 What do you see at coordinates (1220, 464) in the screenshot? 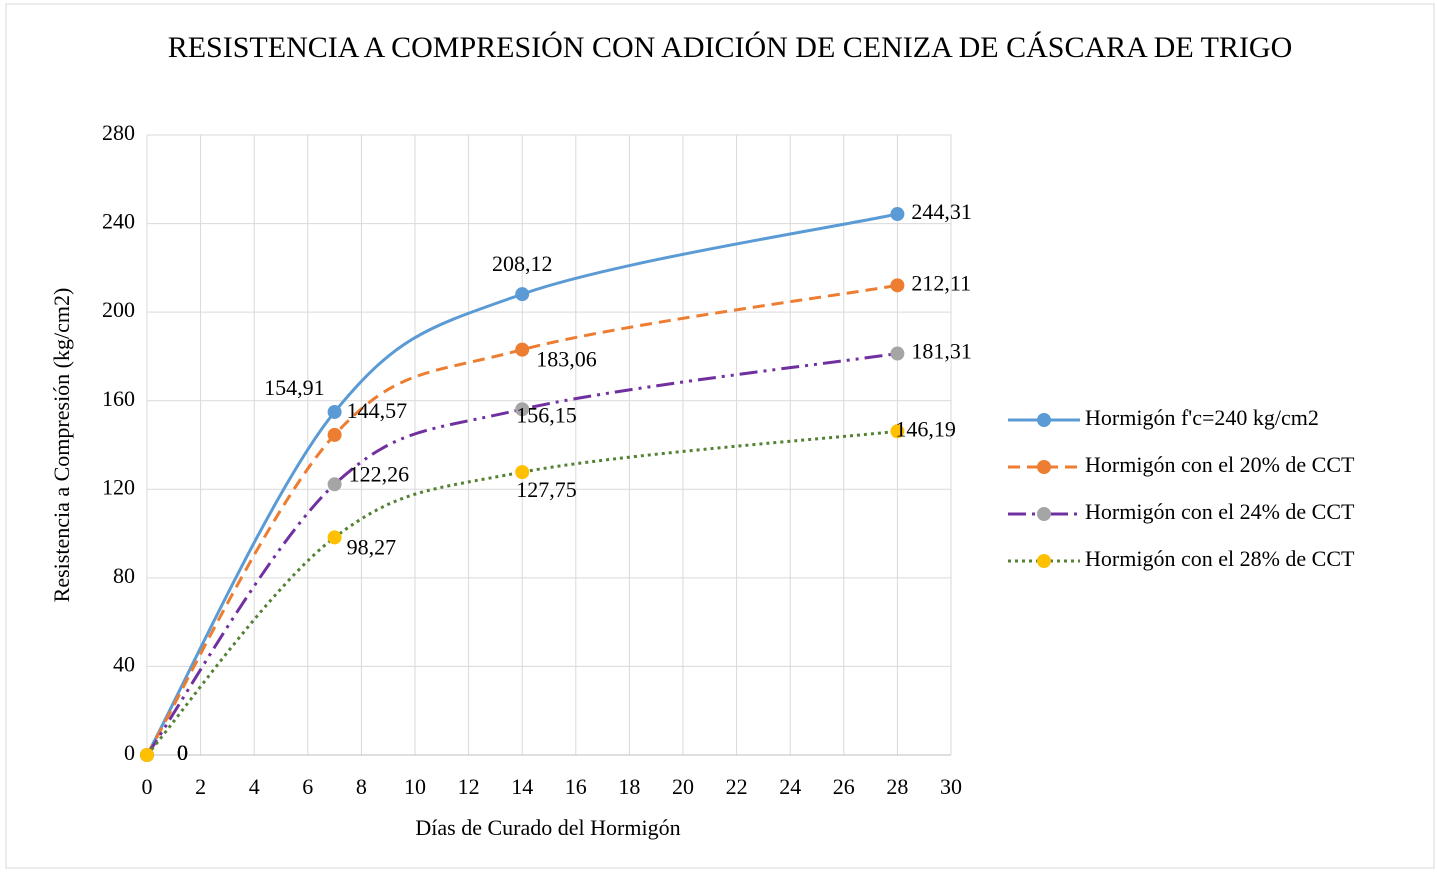
I see `legend-label: Hormigón con el 20% de CCT` at bounding box center [1220, 464].